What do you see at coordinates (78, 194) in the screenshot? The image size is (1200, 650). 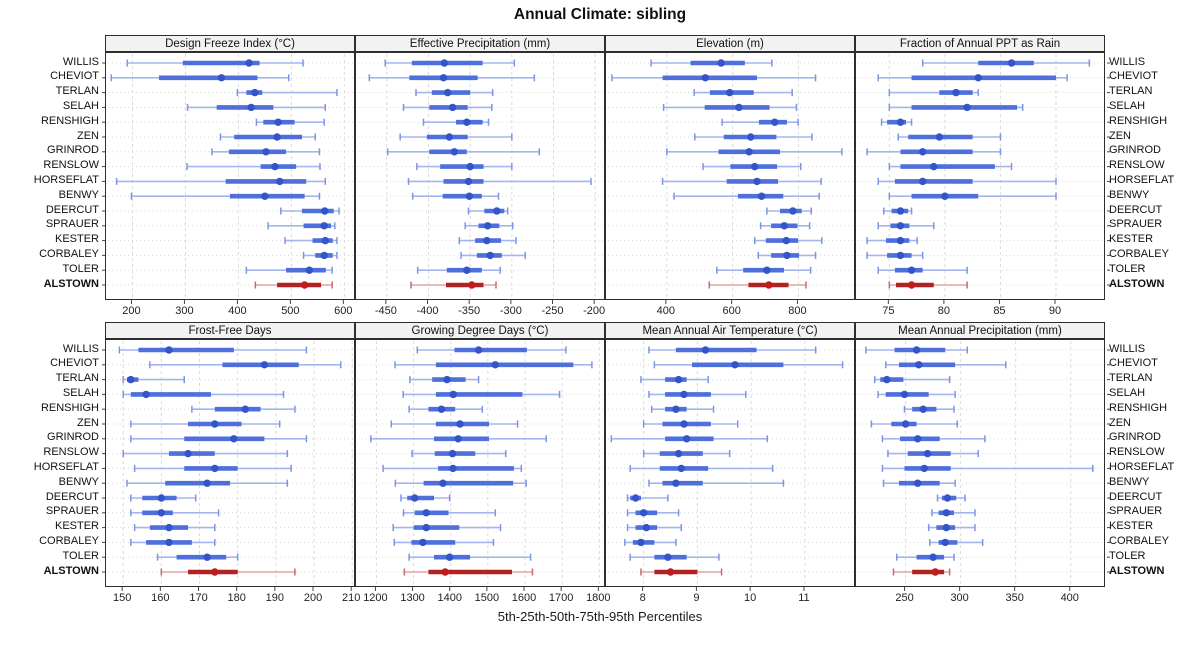 I see `site-label-left: BENWY` at bounding box center [78, 194].